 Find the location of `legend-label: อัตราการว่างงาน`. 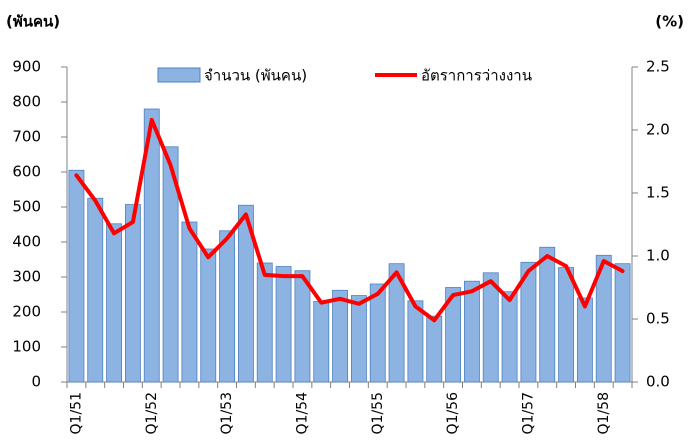

legend-label: อัตราการว่างงาน is located at coordinates (476, 76).